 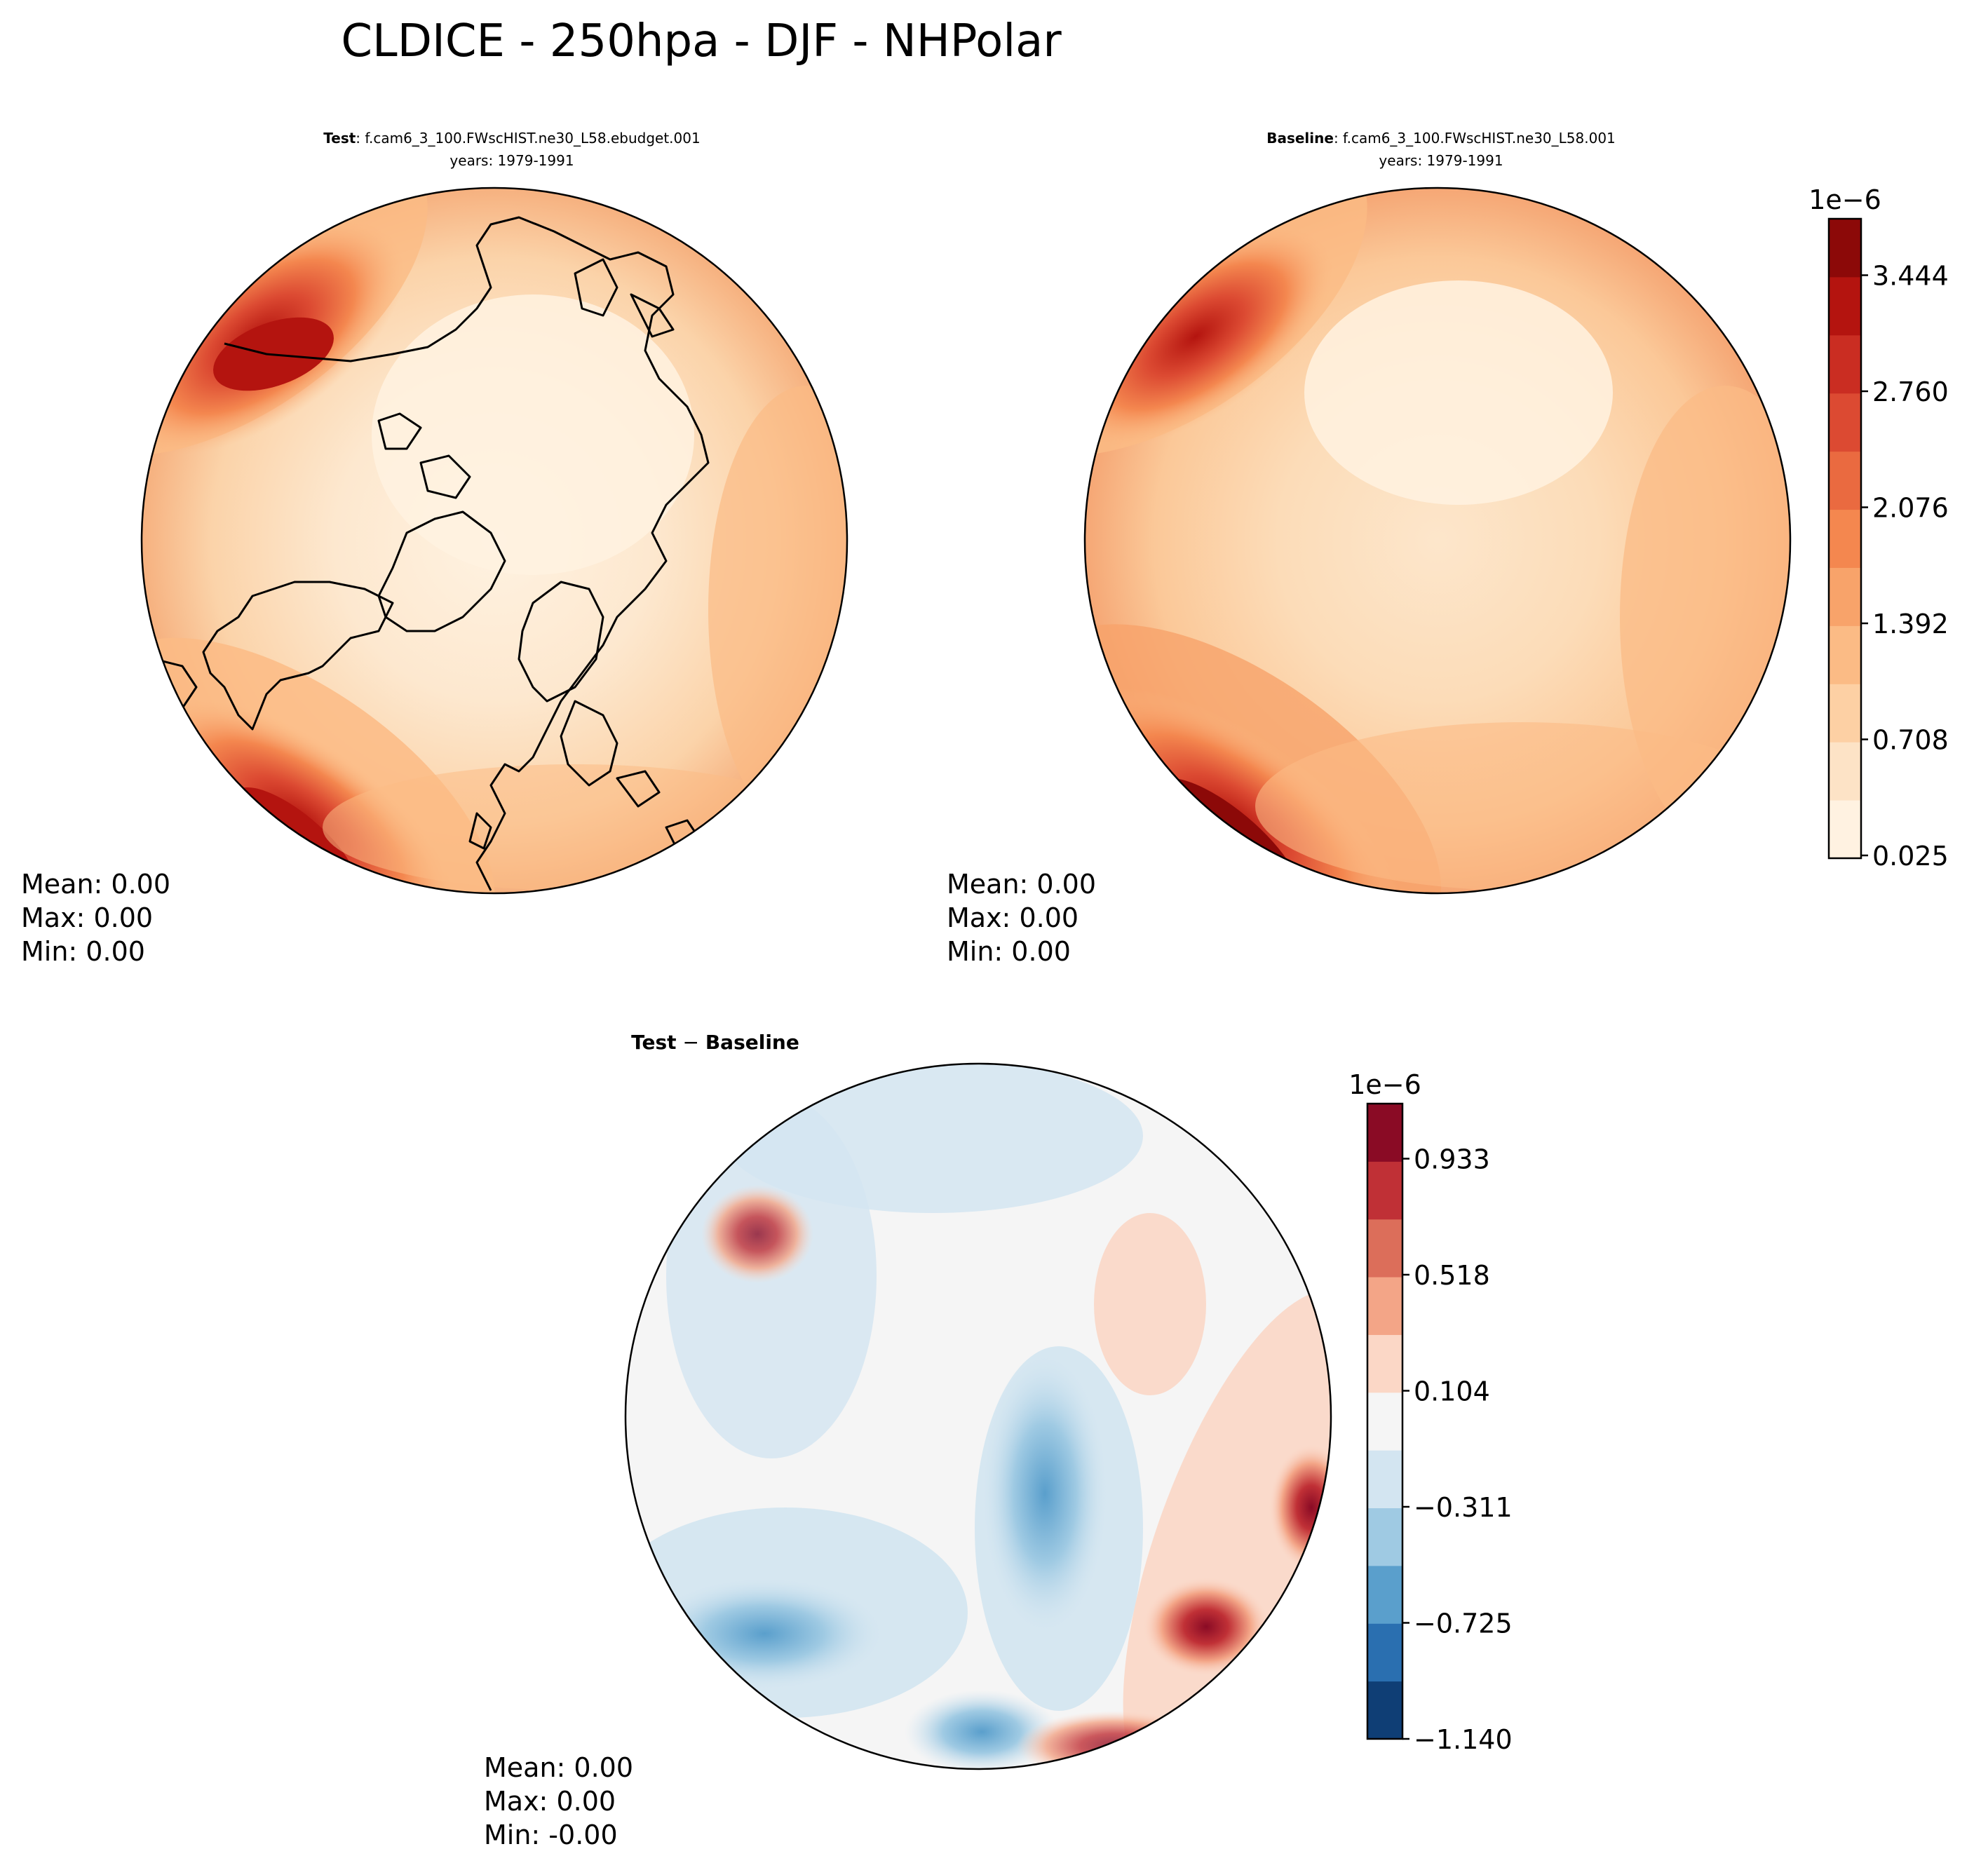 What do you see at coordinates (1013, 917) in the screenshot?
I see `baseline-stat-max: Max: 0.00` at bounding box center [1013, 917].